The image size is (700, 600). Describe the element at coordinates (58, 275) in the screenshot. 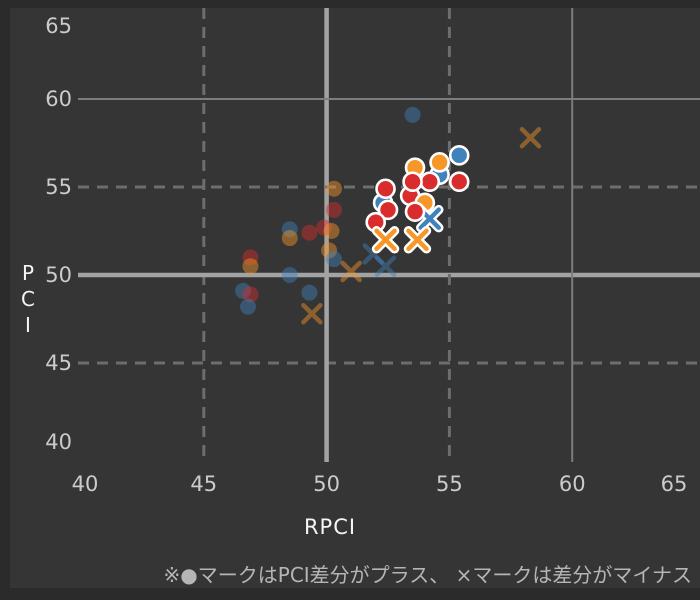

I see `y-tick-label-50: 50` at that location.